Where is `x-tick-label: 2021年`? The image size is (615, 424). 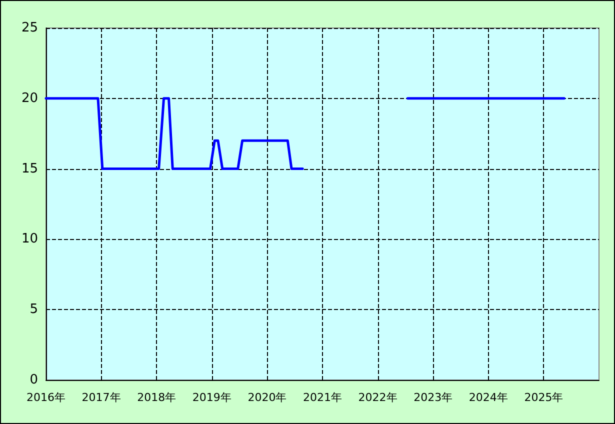 x-tick-label: 2021年 is located at coordinates (322, 397).